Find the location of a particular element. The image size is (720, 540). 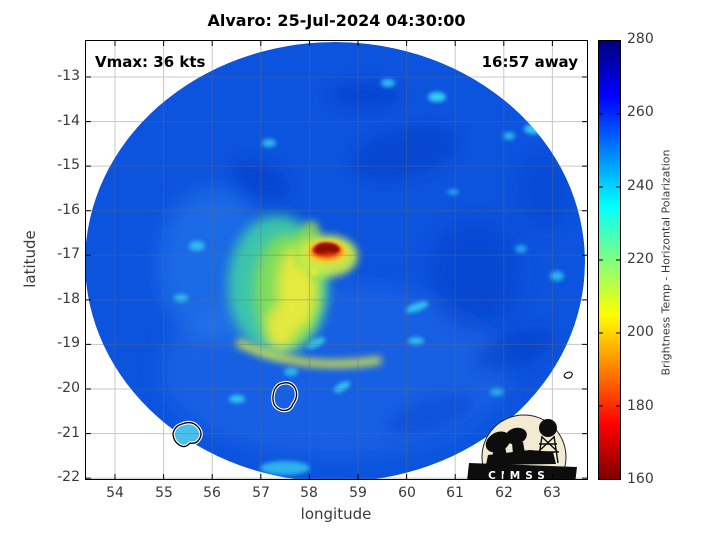

y-tick-label: -21 is located at coordinates (68, 433).